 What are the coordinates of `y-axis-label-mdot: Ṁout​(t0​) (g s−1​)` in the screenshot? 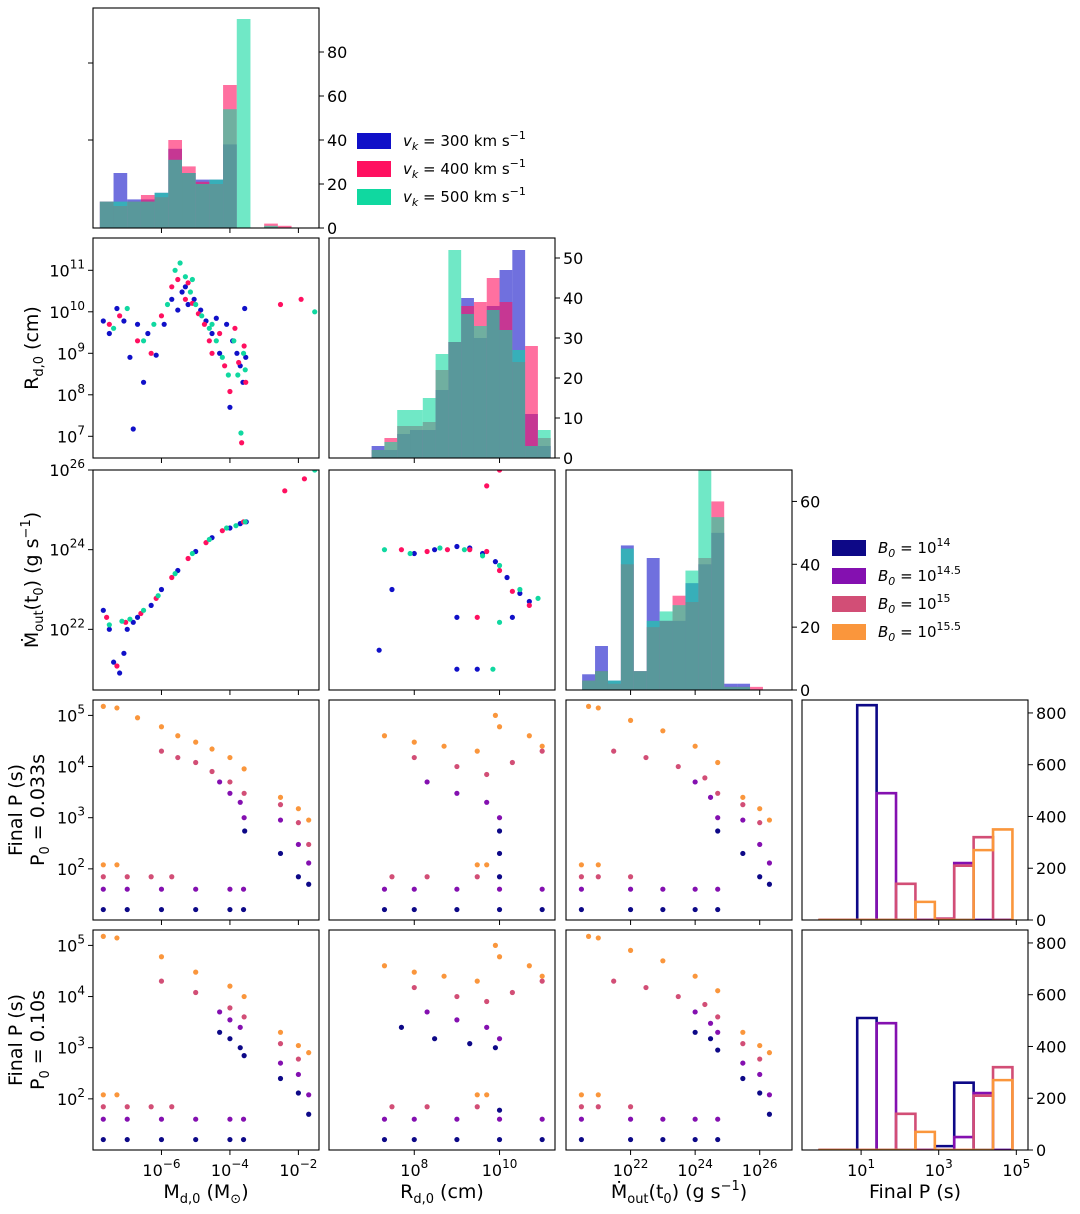 It's located at (33, 580).